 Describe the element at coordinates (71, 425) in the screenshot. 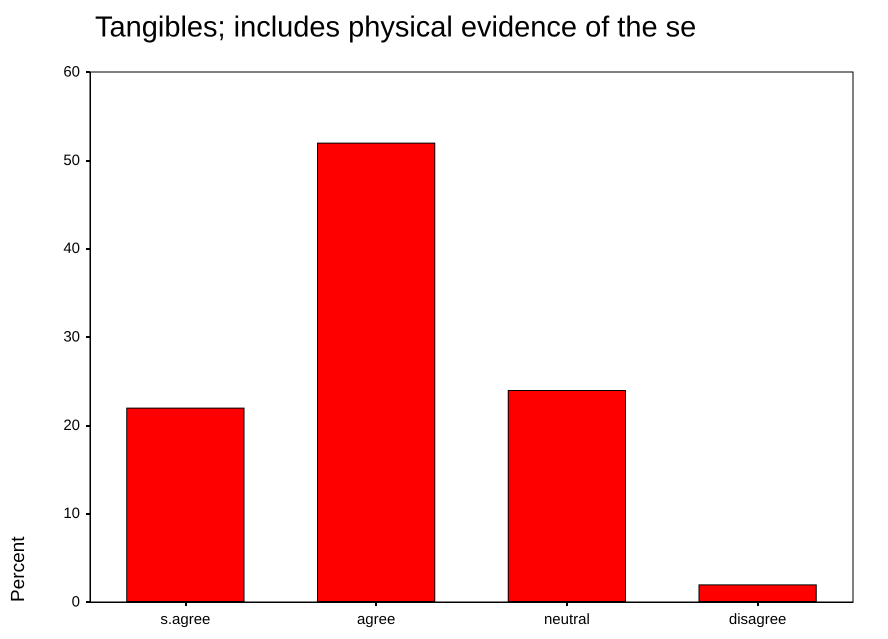

I see `y-tick-label: 20` at that location.